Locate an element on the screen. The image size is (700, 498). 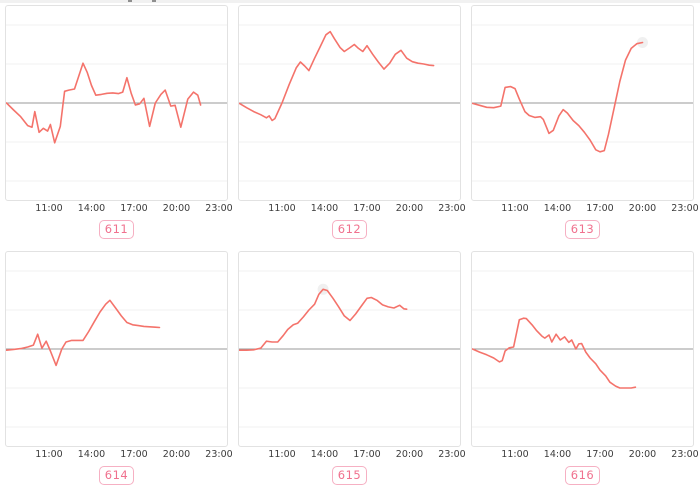
clipped-previous-row-edge is located at coordinates (350, 1).